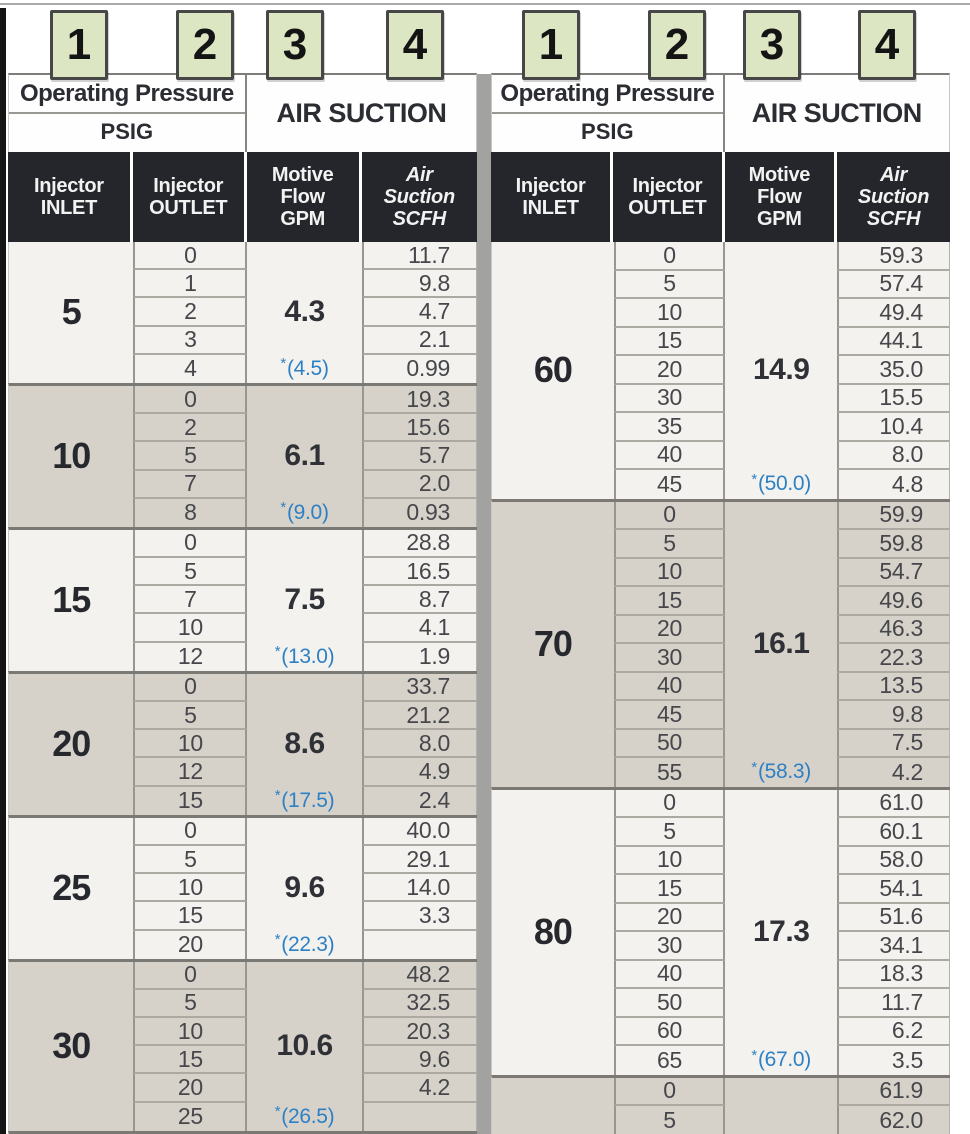 This screenshot has width=970, height=1134. I want to click on outlet-value: 0, so click(669, 1090).